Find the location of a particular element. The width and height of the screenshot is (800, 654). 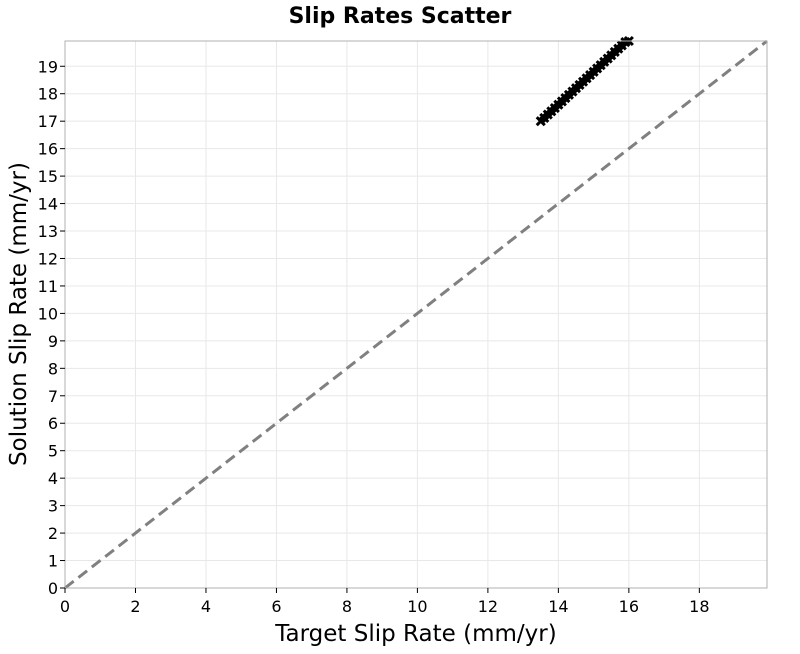

y-tick-label: 3 is located at coordinates (53, 506).